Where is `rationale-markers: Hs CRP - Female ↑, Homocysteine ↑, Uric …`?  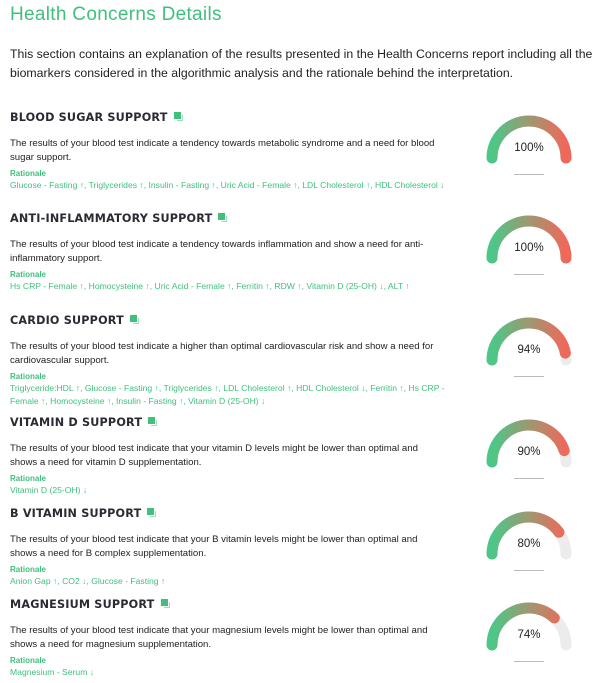 rationale-markers: Hs CRP - Female ↑, Homocysteine ↑, Uric … is located at coordinates (210, 286).